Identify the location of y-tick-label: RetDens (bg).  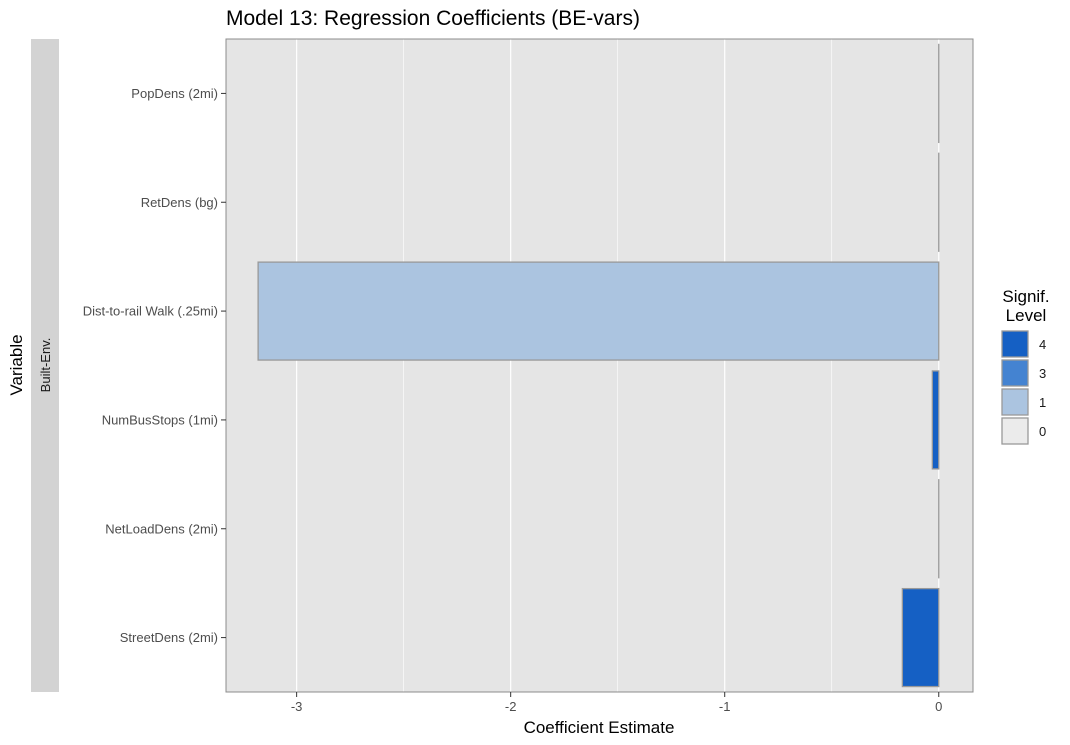
(179, 202).